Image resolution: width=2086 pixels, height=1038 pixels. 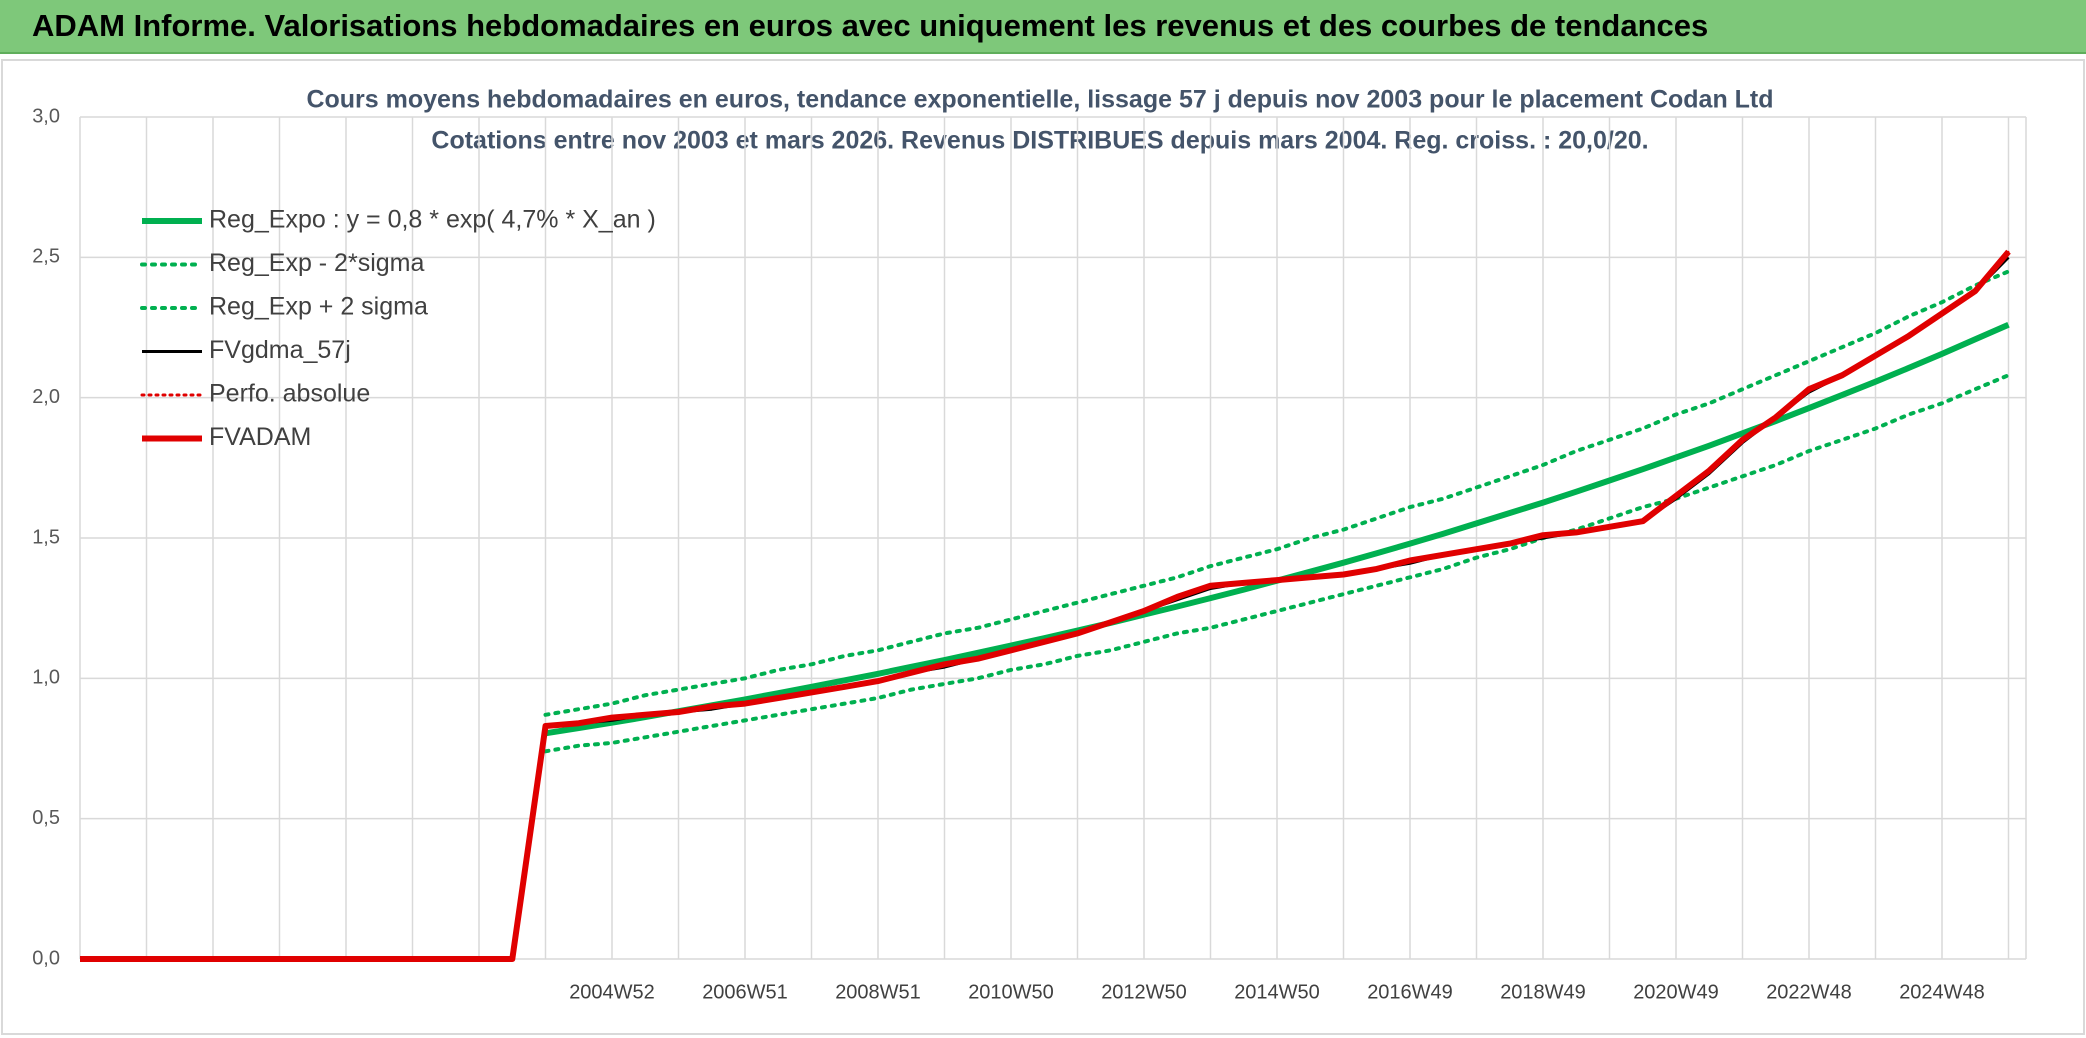 I want to click on legend-label: Reg_Exp + 2 sigma, so click(x=318, y=307).